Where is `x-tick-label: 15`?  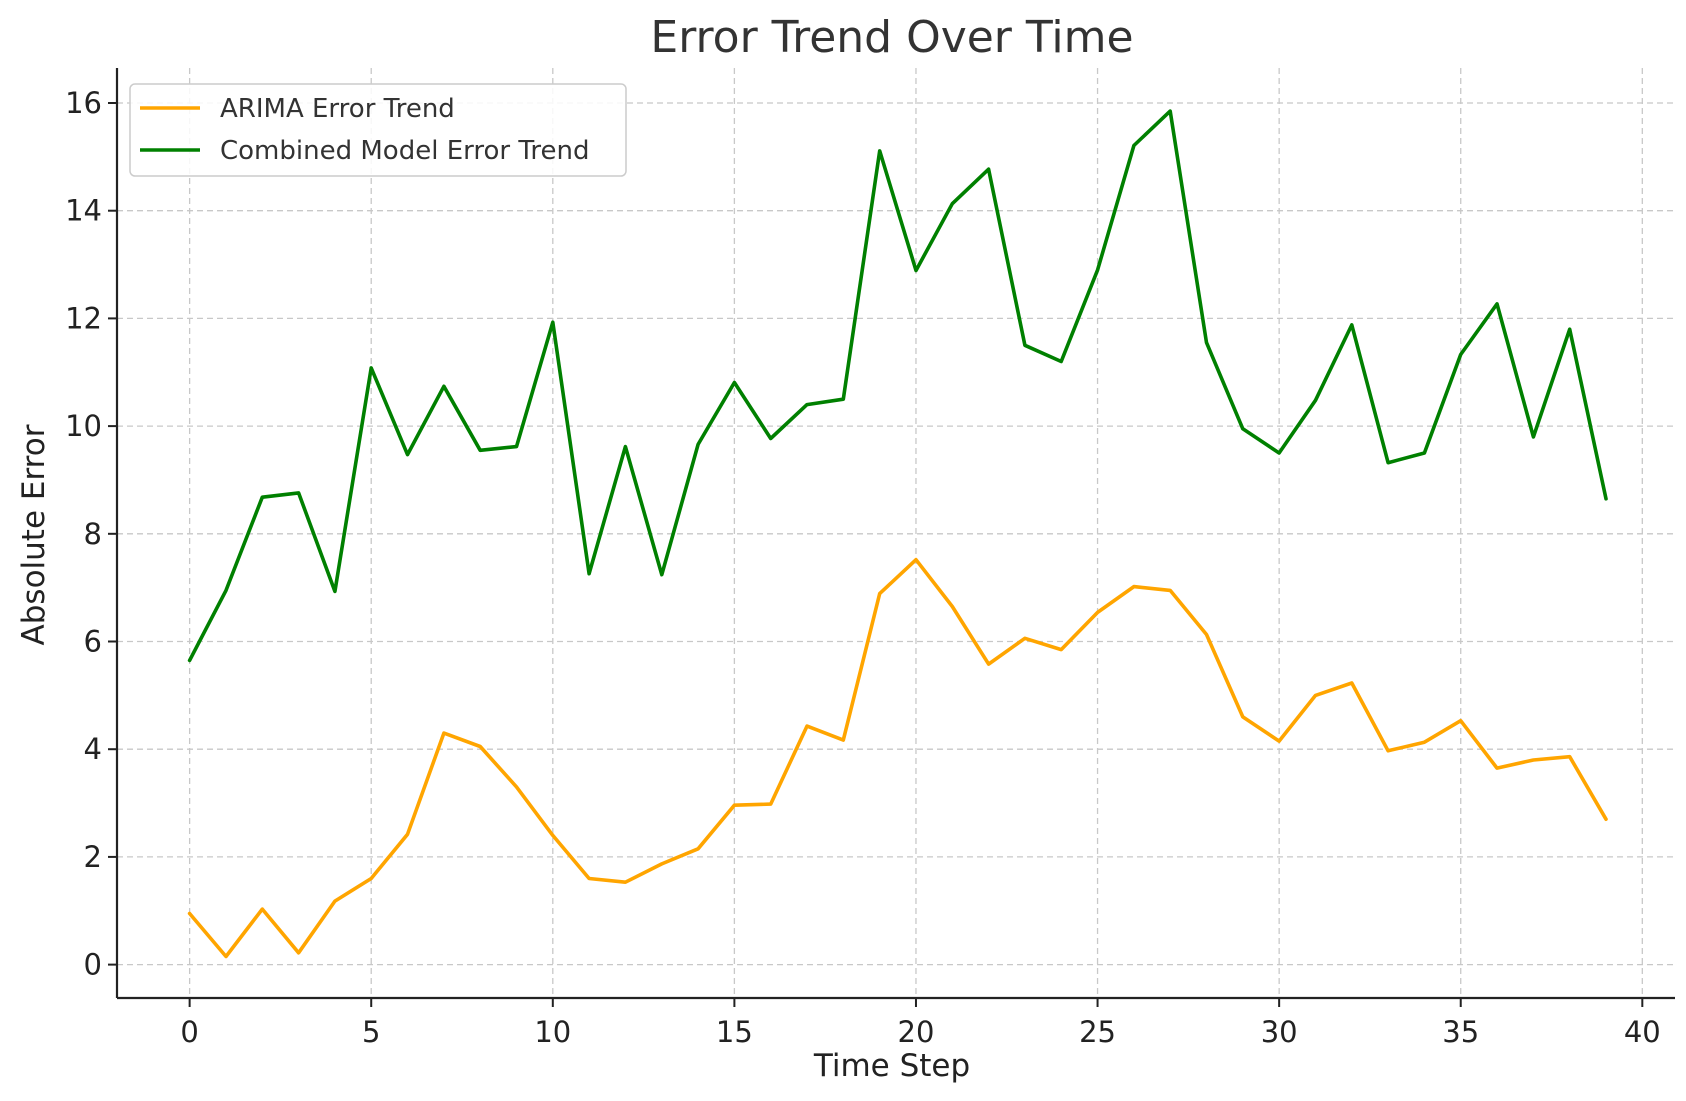 x-tick-label: 15 is located at coordinates (734, 1032).